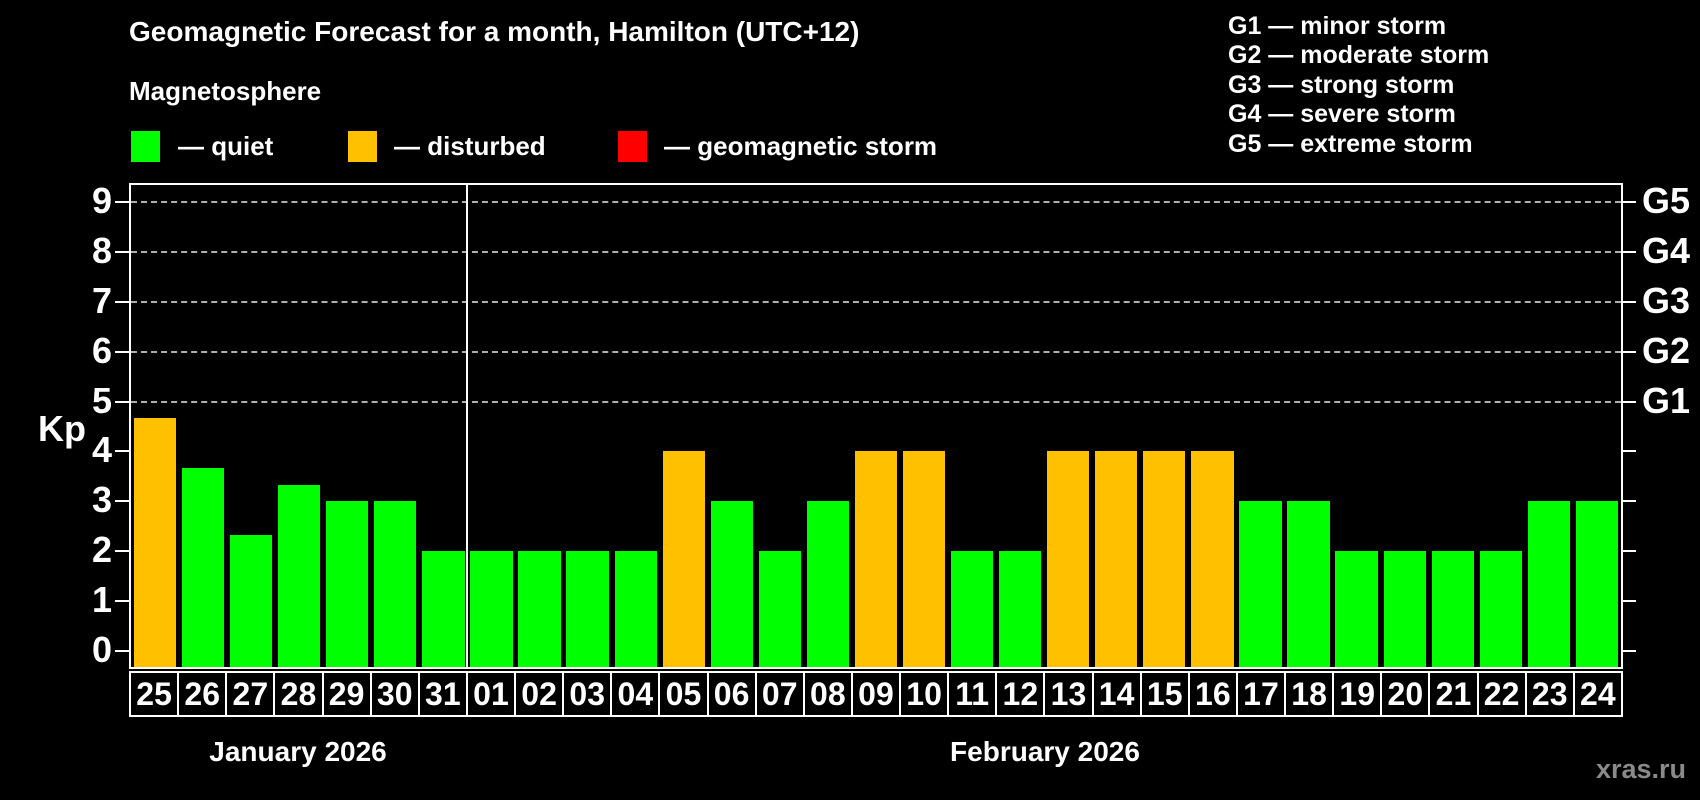 This screenshot has width=1700, height=800. What do you see at coordinates (101, 200) in the screenshot?
I see `y-tick-label-9: 9` at bounding box center [101, 200].